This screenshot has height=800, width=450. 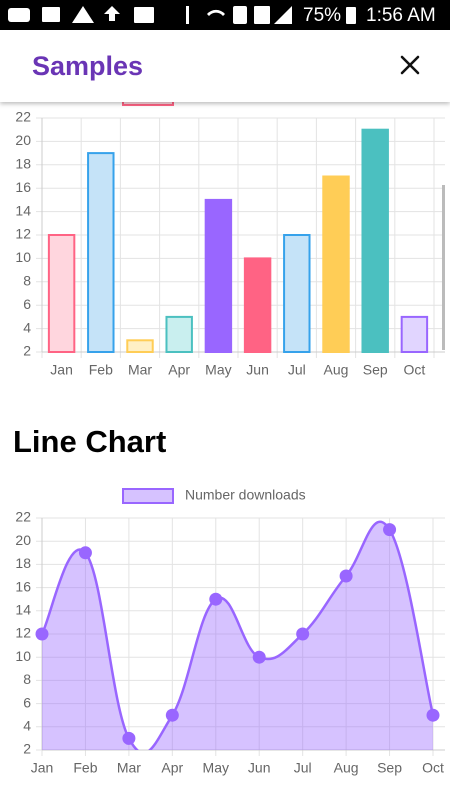 I want to click on app-header, so click(x=225, y=66).